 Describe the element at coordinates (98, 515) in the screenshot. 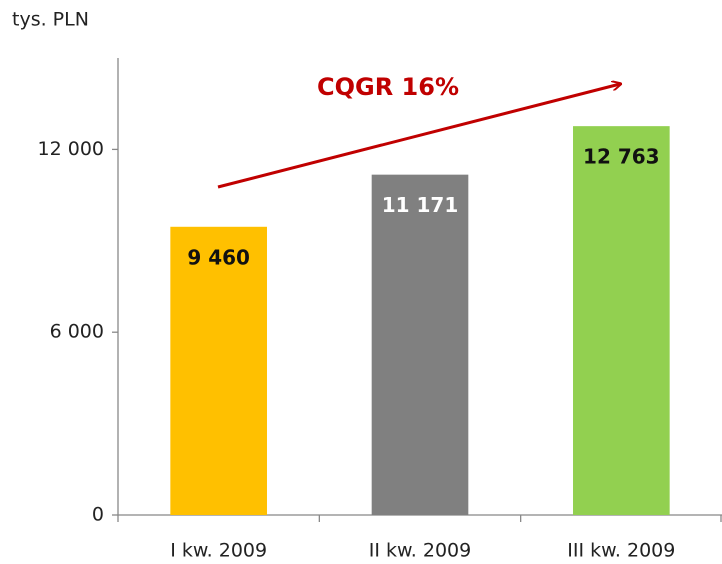

I see `y-tick-label: 0` at that location.